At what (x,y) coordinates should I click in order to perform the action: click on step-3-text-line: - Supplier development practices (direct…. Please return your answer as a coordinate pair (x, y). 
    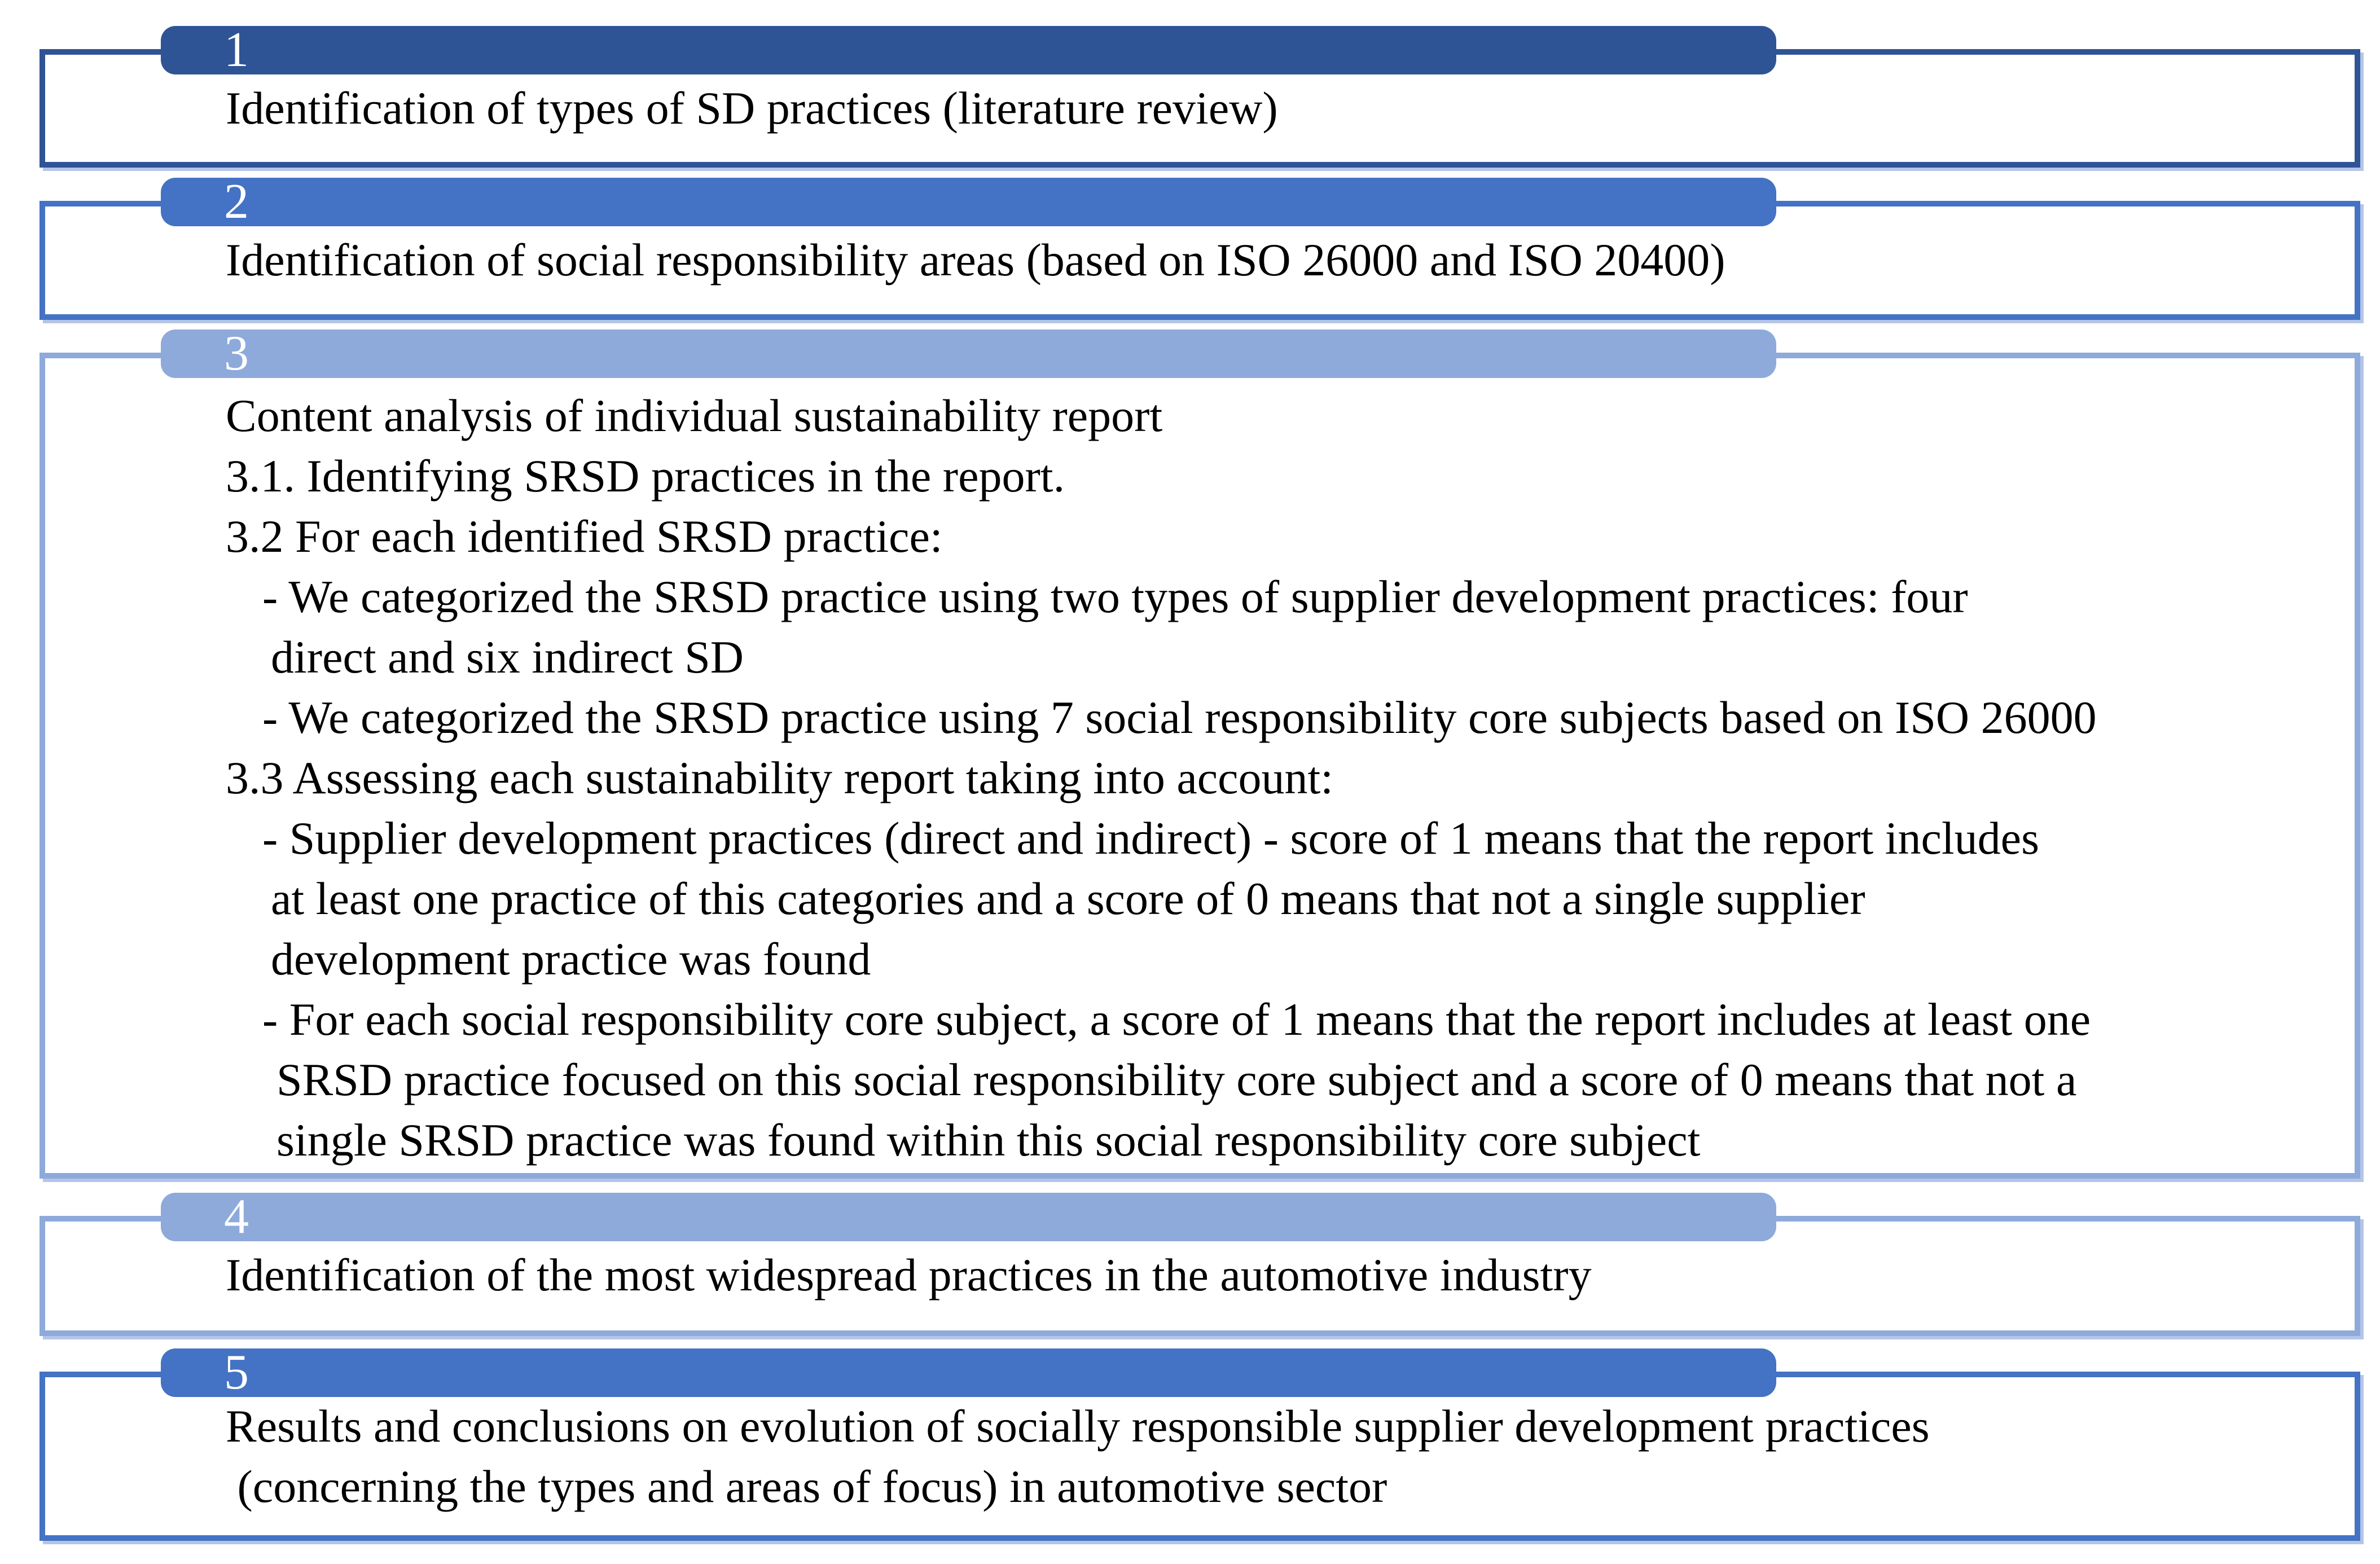
    Looking at the image, I should click on (1150, 838).